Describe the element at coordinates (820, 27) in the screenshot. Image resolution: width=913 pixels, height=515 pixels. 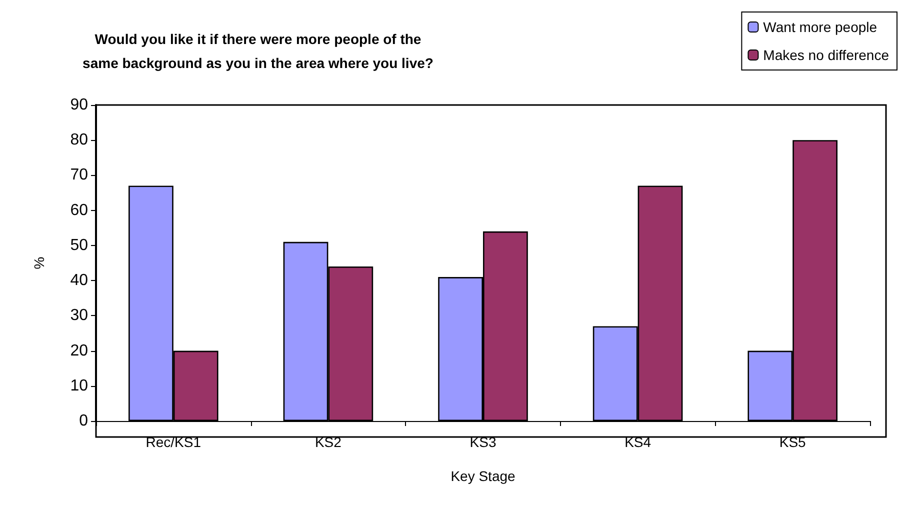
I see `legend-label: Want more people` at that location.